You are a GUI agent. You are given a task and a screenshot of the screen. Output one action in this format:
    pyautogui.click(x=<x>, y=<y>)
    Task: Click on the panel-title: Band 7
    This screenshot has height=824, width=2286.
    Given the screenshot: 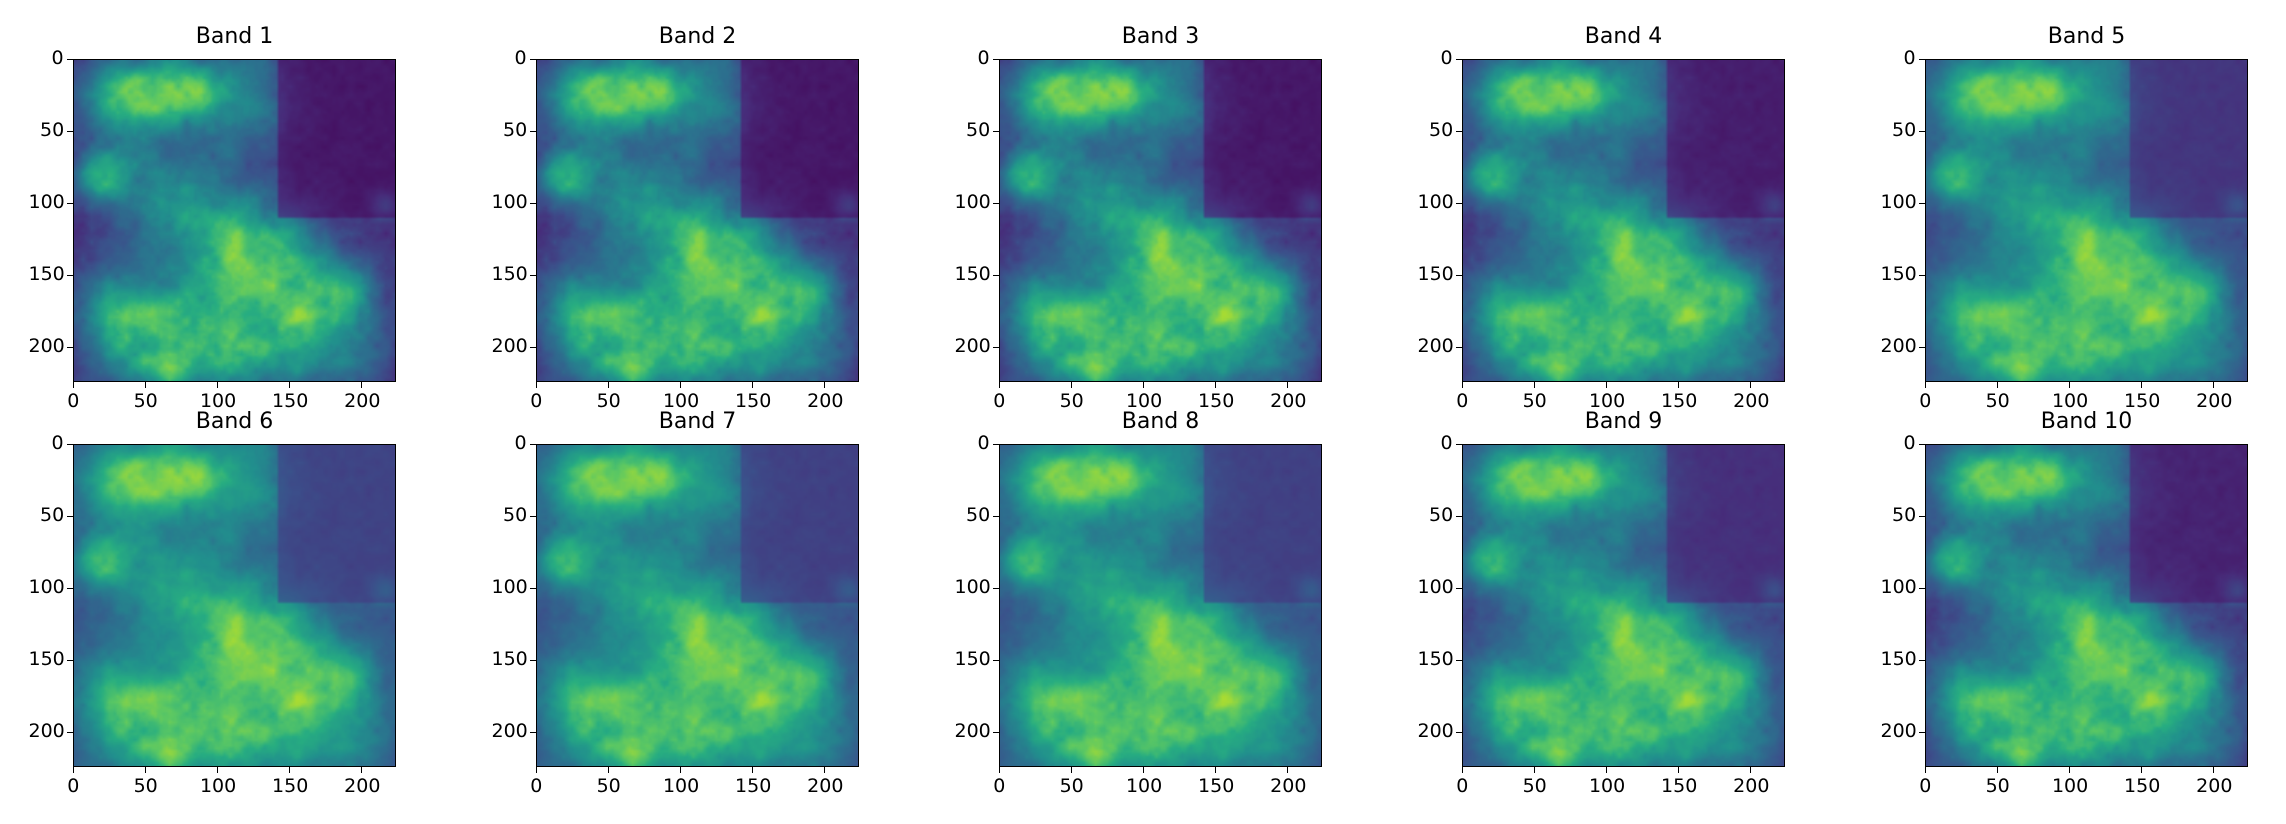 What is the action you would take?
    pyautogui.click(x=697, y=421)
    